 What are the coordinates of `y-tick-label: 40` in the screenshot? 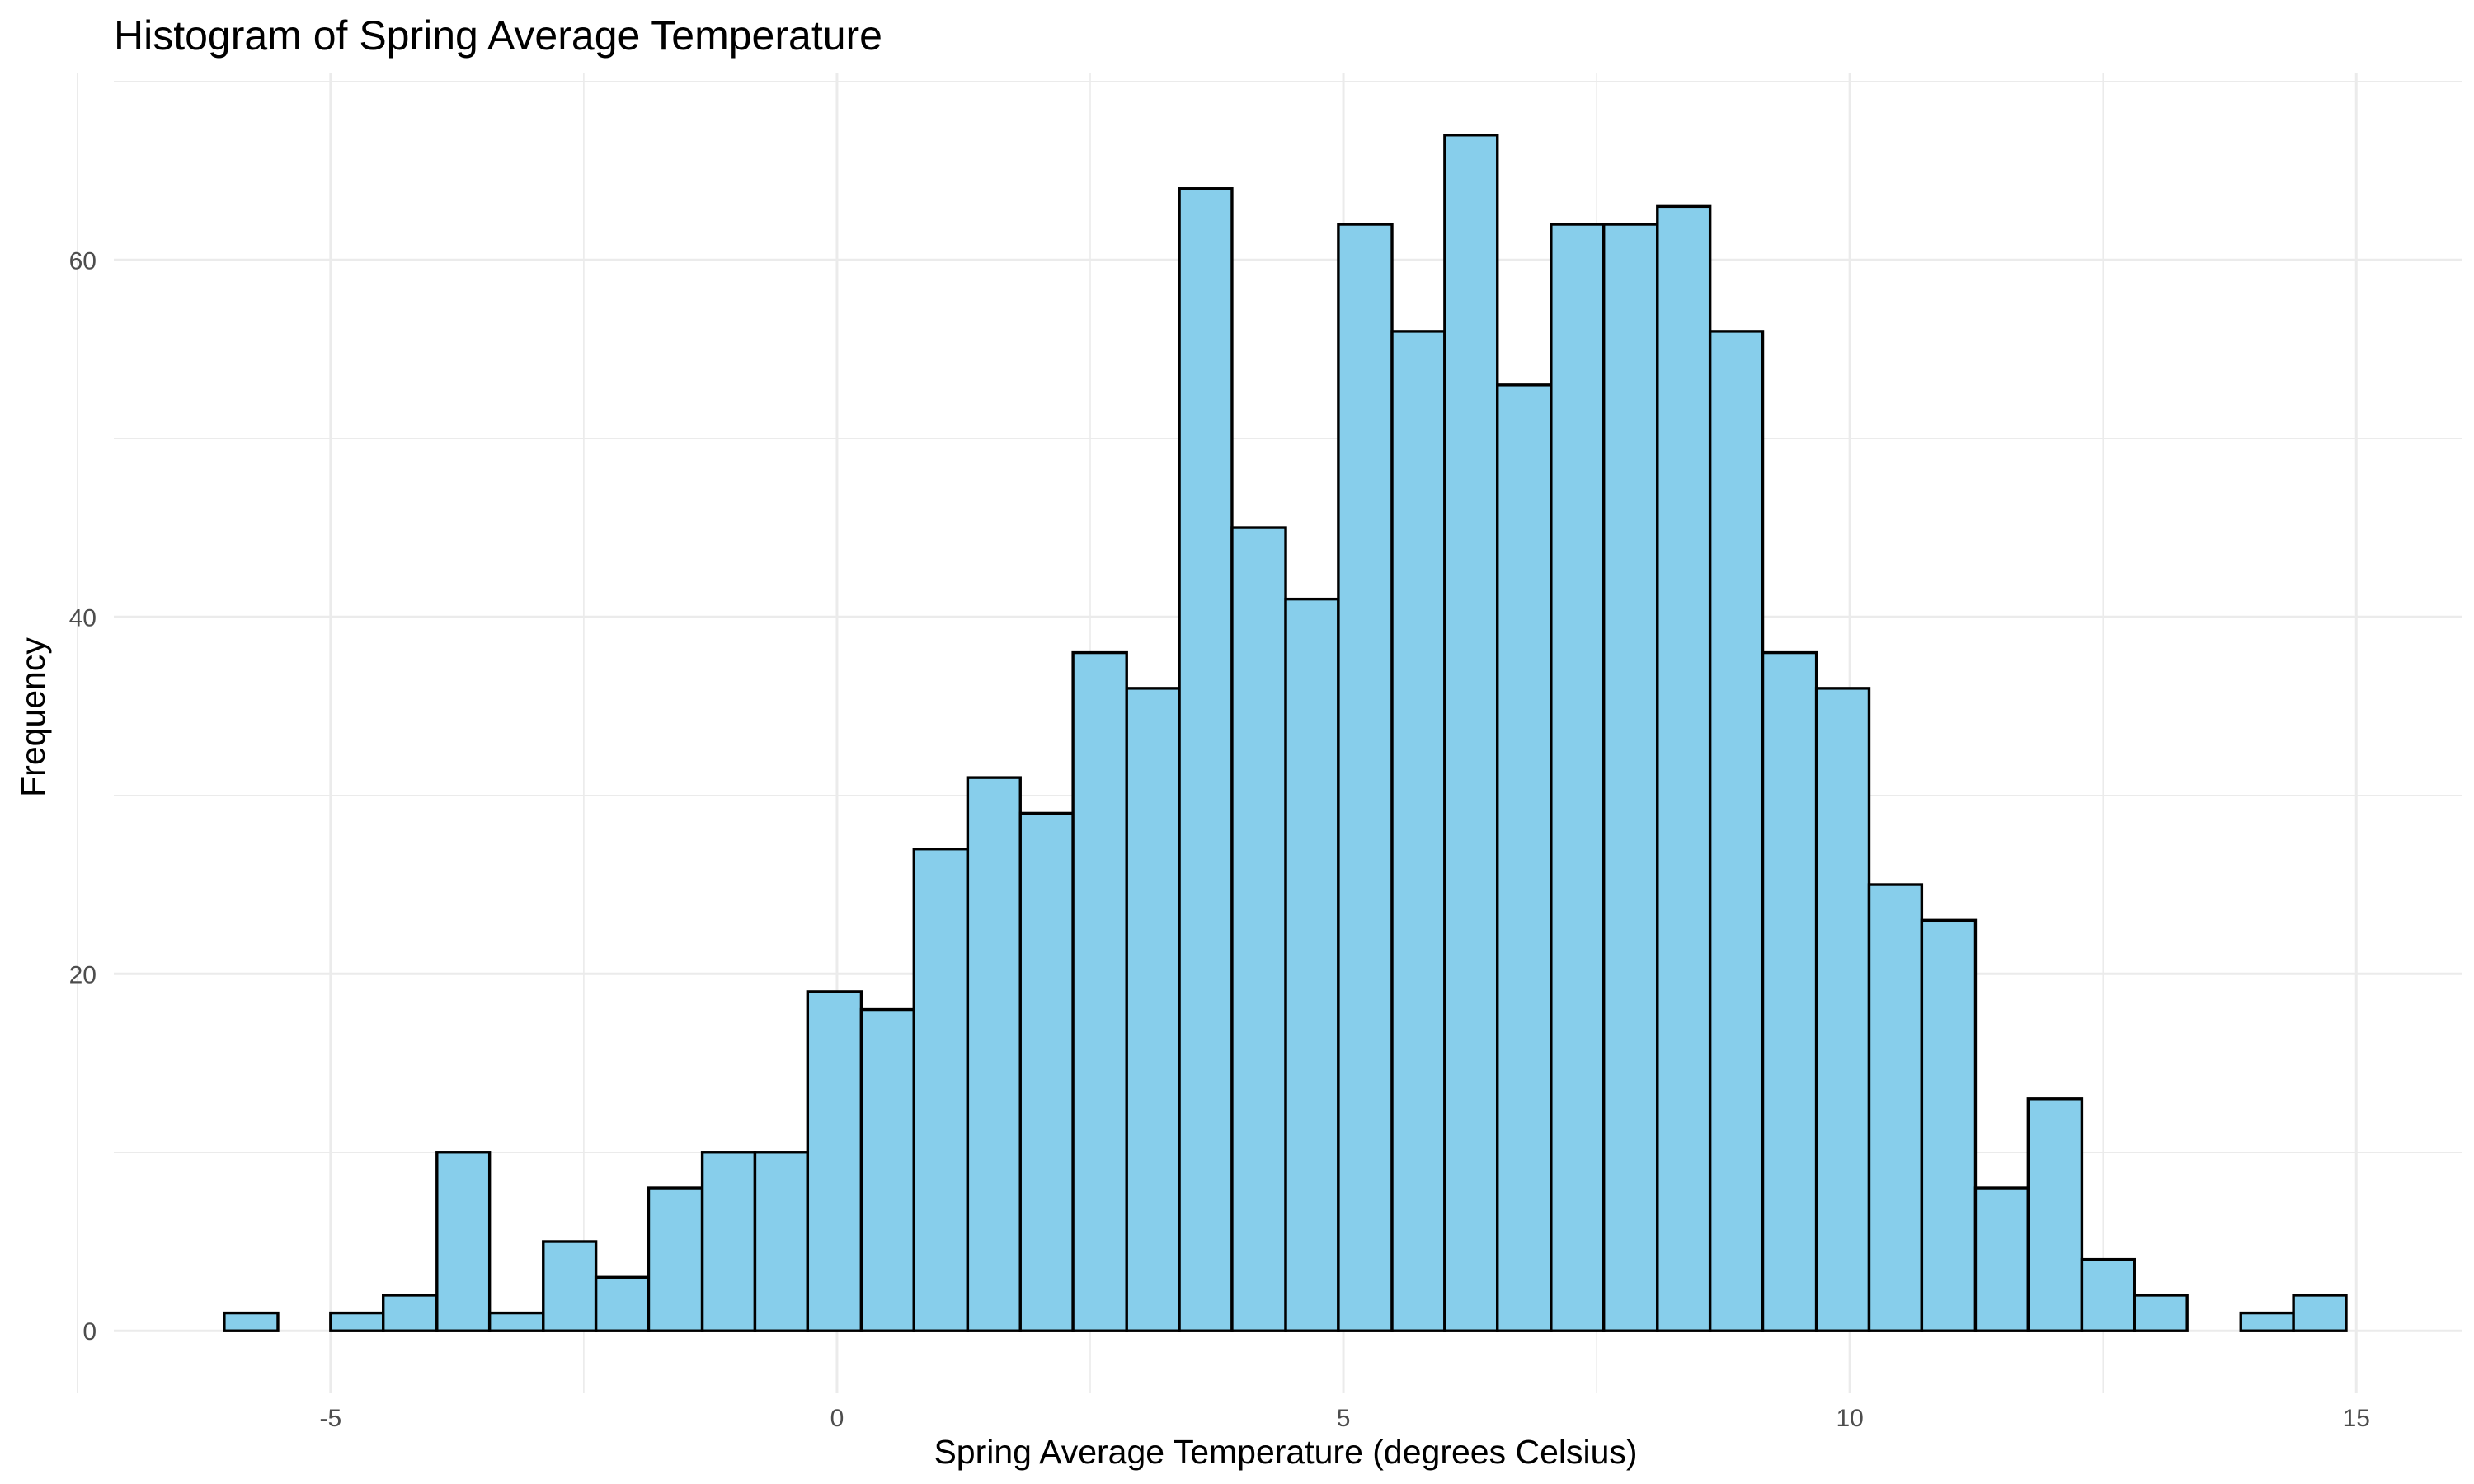 It's located at (82, 618).